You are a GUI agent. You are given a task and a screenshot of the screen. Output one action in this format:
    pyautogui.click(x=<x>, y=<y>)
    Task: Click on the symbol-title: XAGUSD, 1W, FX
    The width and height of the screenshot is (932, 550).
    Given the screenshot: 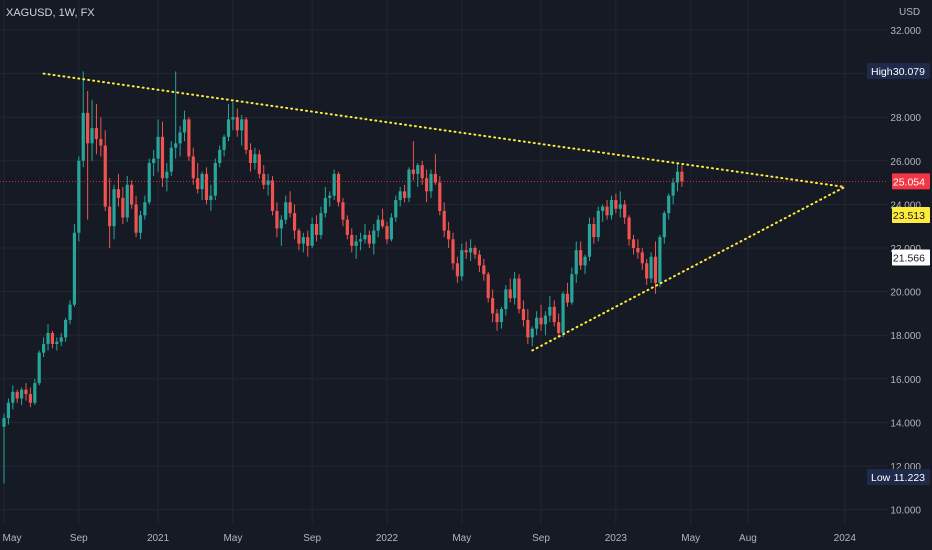 What is the action you would take?
    pyautogui.click(x=50, y=13)
    